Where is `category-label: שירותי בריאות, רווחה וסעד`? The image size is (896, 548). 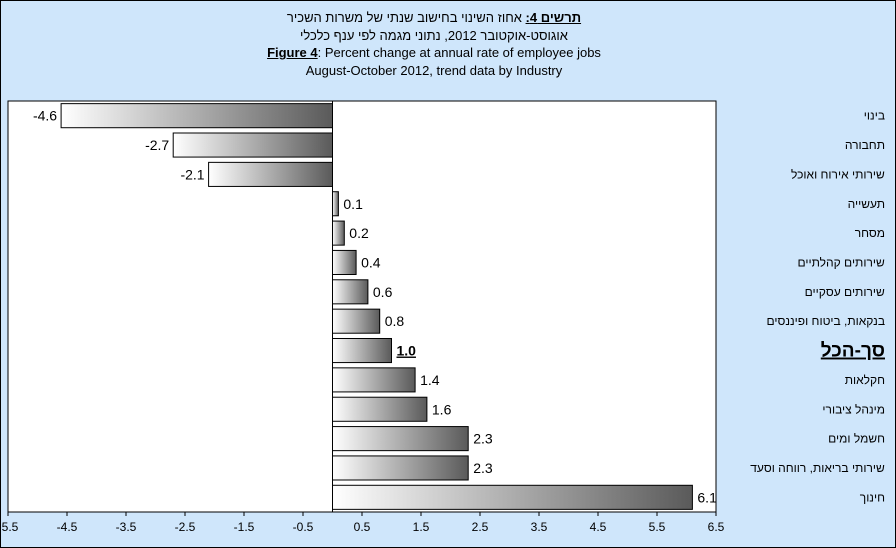 category-label: שירותי בריאות, רווחה וסעד is located at coordinates (817, 468).